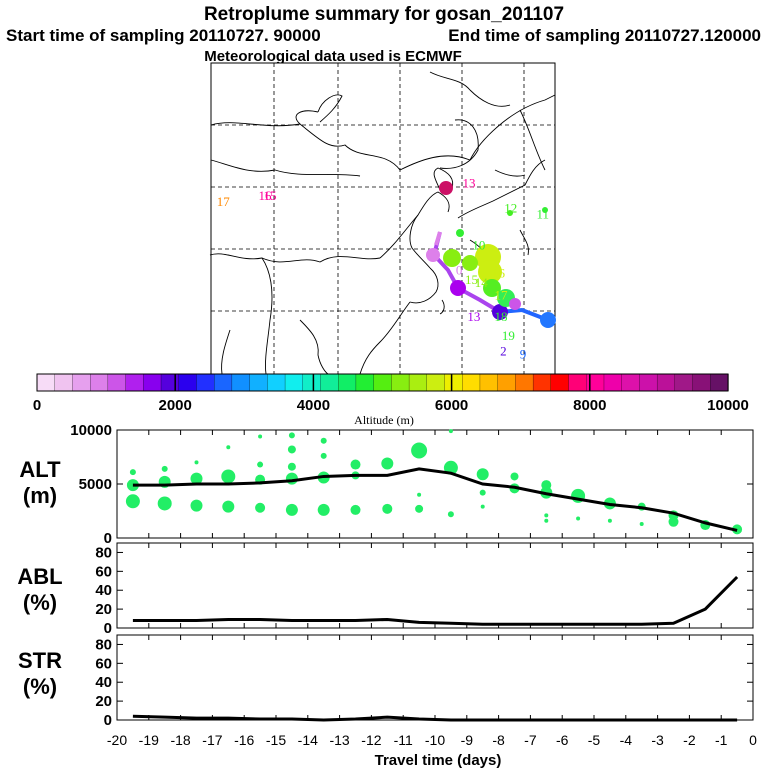 Image resolution: width=768 pixels, height=768 pixels. I want to click on alt-panel-label: ALT, so click(40, 469).